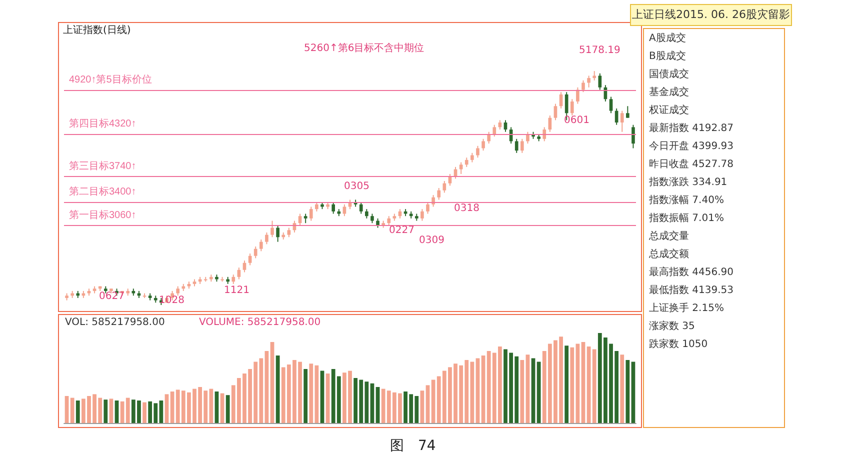  Describe the element at coordinates (102, 124) in the screenshot. I see `ref-line-label: 第四目标4320↑` at that location.